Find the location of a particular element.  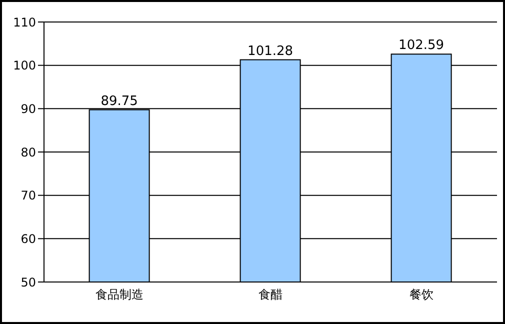

y-tick-label: 90 is located at coordinates (28, 109).